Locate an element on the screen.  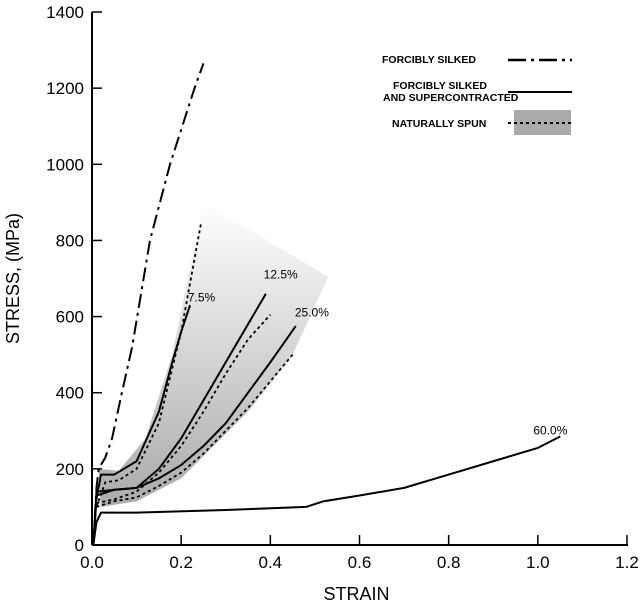
y-tick-label: 1000 is located at coordinates (65, 164).